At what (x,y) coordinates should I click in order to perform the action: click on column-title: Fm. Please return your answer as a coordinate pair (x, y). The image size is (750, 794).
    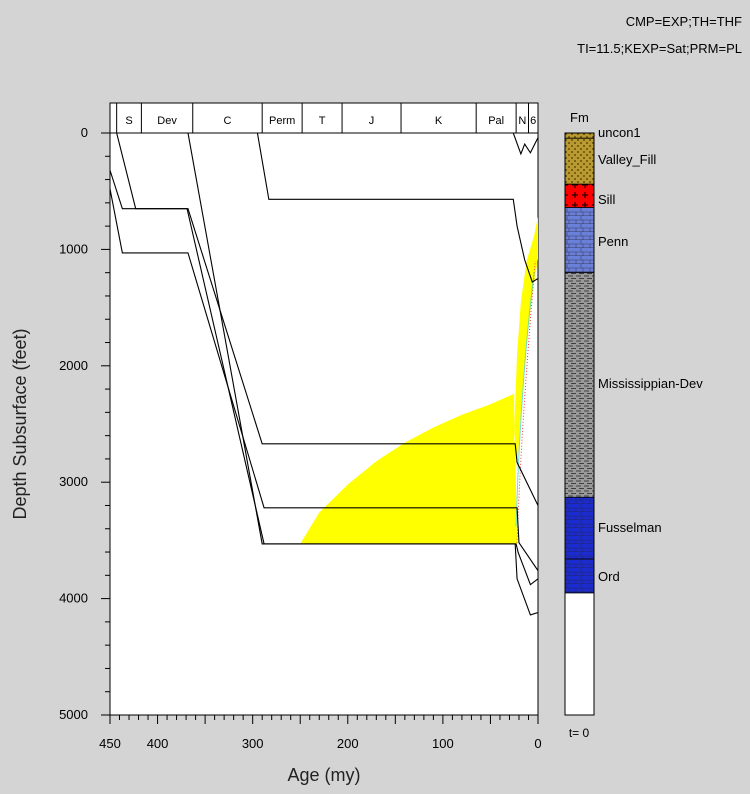
    Looking at the image, I should click on (579, 117).